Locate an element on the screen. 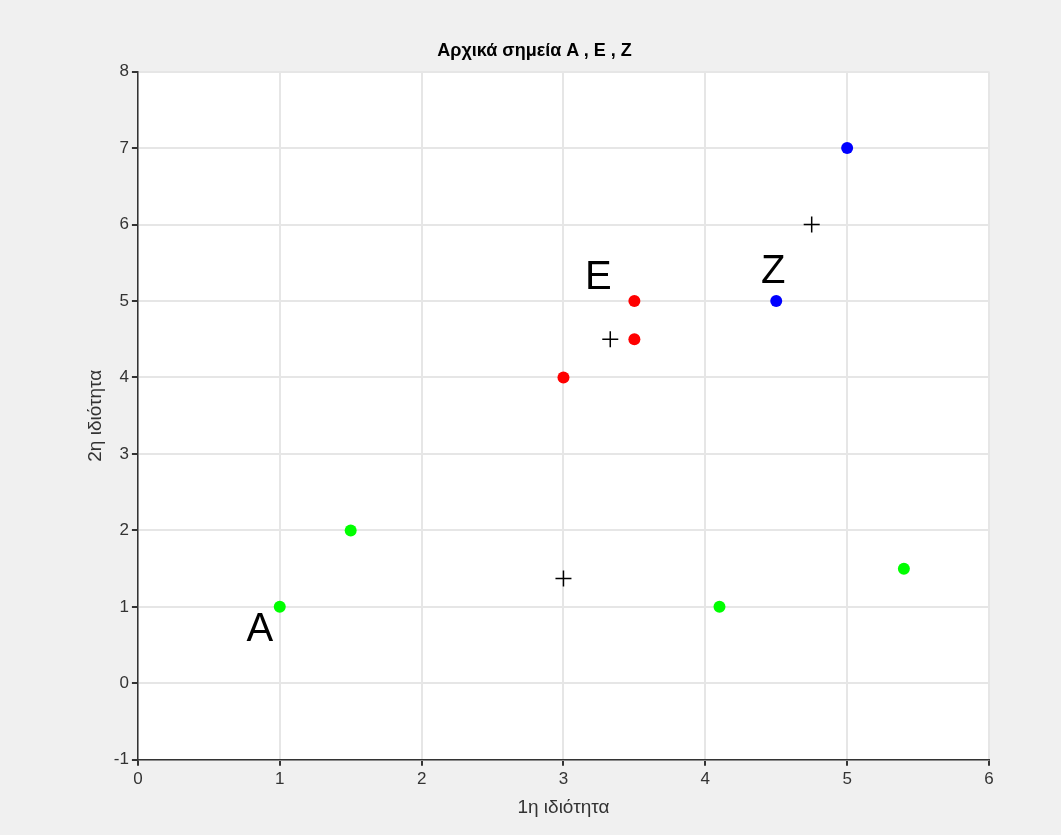 This screenshot has width=1061, height=835. y-tick-label: 4 is located at coordinates (124, 377).